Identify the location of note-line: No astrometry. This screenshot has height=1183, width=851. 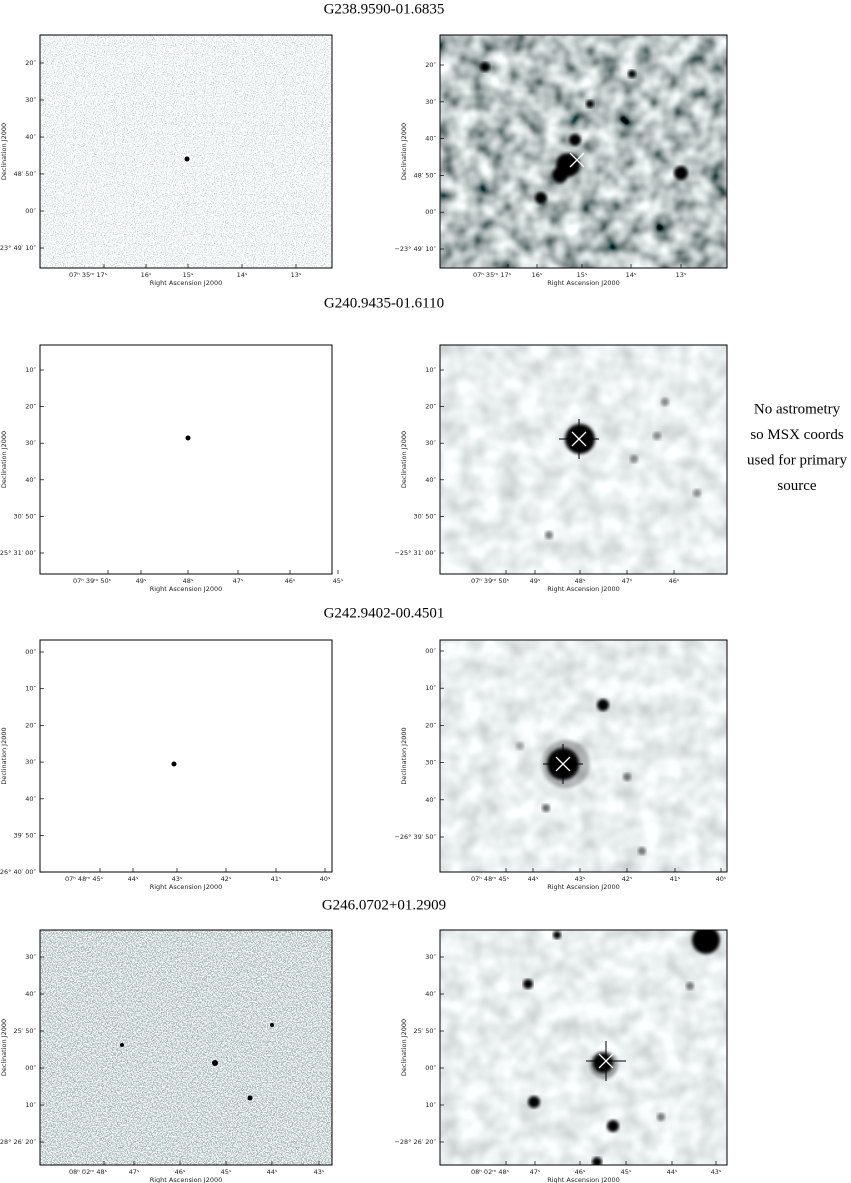
(797, 409).